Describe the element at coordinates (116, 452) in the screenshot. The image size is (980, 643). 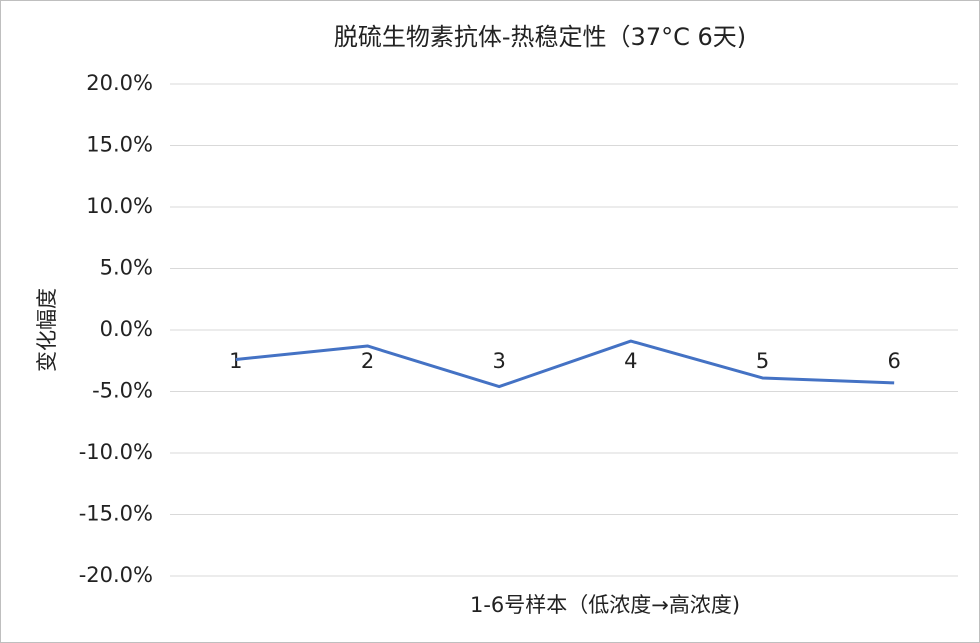
I see `y-tick-label: -10.0%` at that location.